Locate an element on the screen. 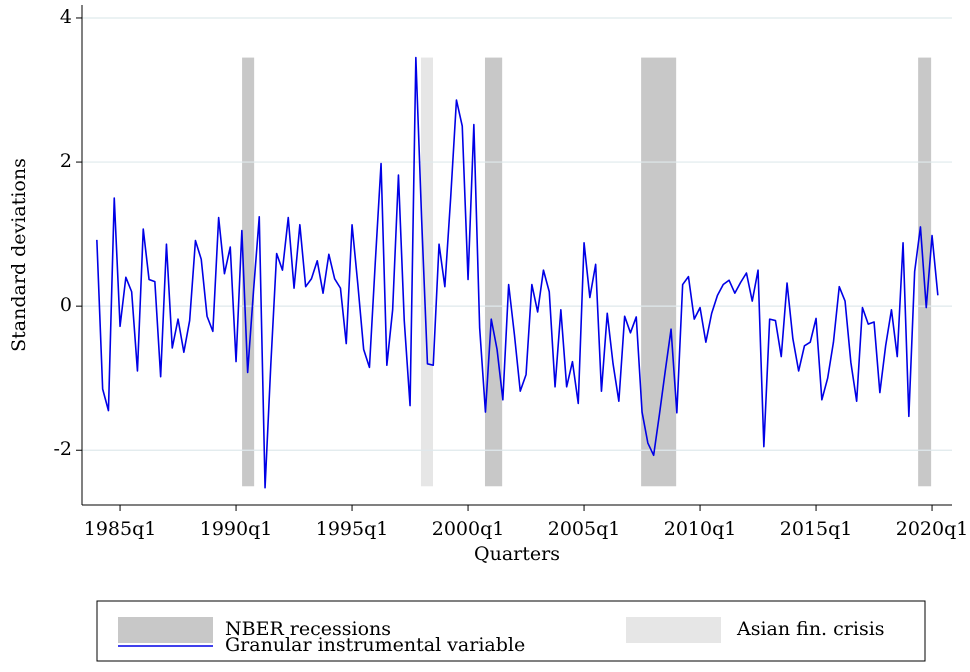 The height and width of the screenshot is (672, 970). y-tick-label: 2 is located at coordinates (66, 161).